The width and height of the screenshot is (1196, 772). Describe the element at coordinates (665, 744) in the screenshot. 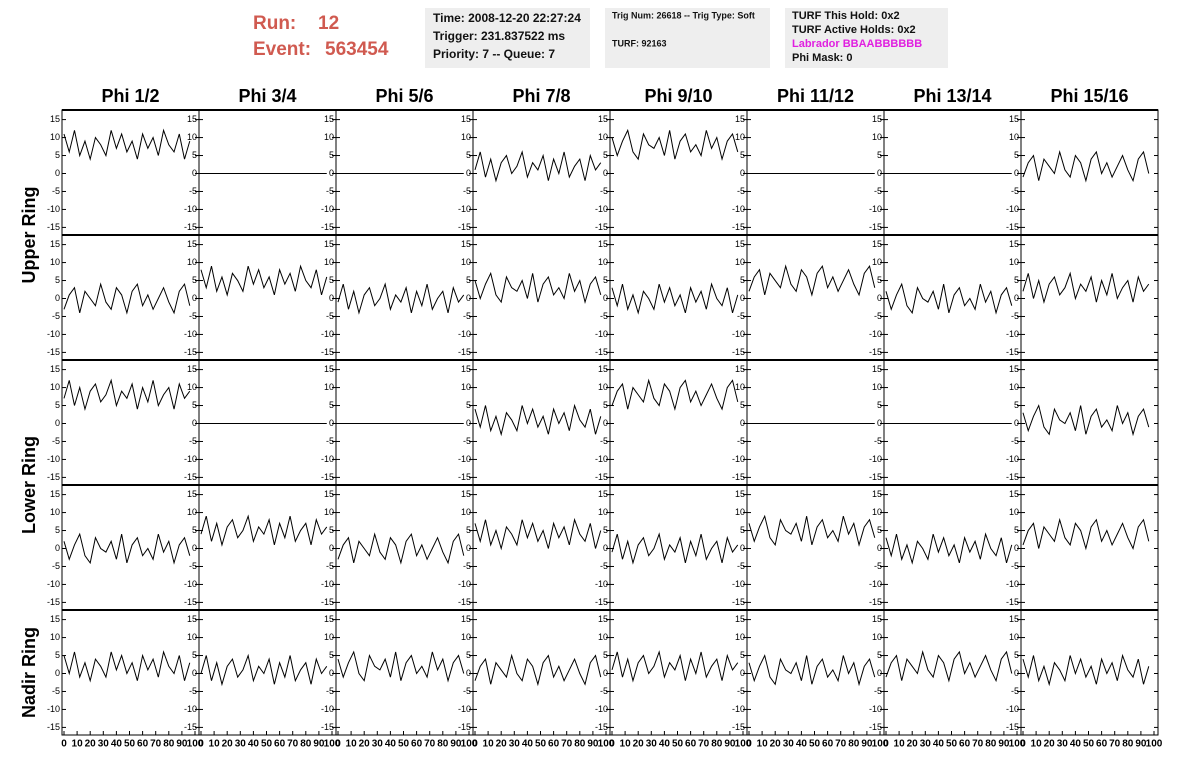

I see `x-tick-label: 40` at that location.